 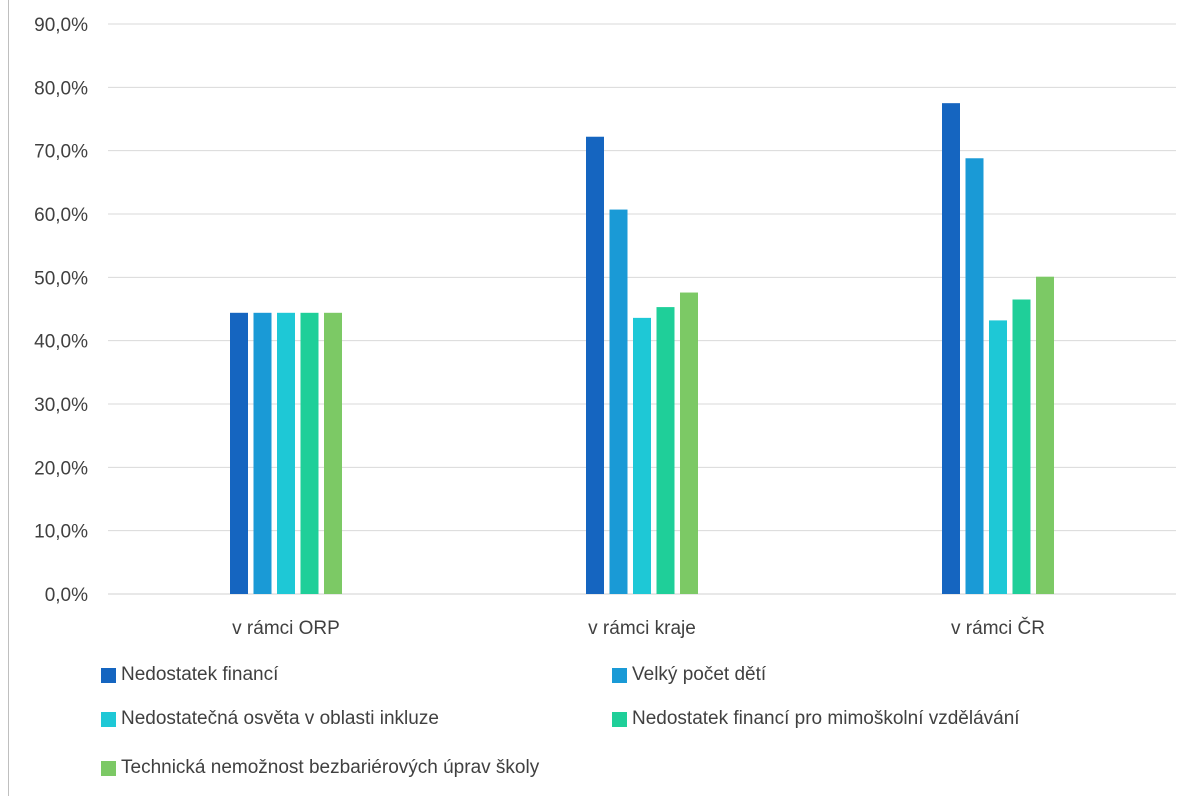 I want to click on x-category-label: v rámci kraje, so click(x=642, y=628).